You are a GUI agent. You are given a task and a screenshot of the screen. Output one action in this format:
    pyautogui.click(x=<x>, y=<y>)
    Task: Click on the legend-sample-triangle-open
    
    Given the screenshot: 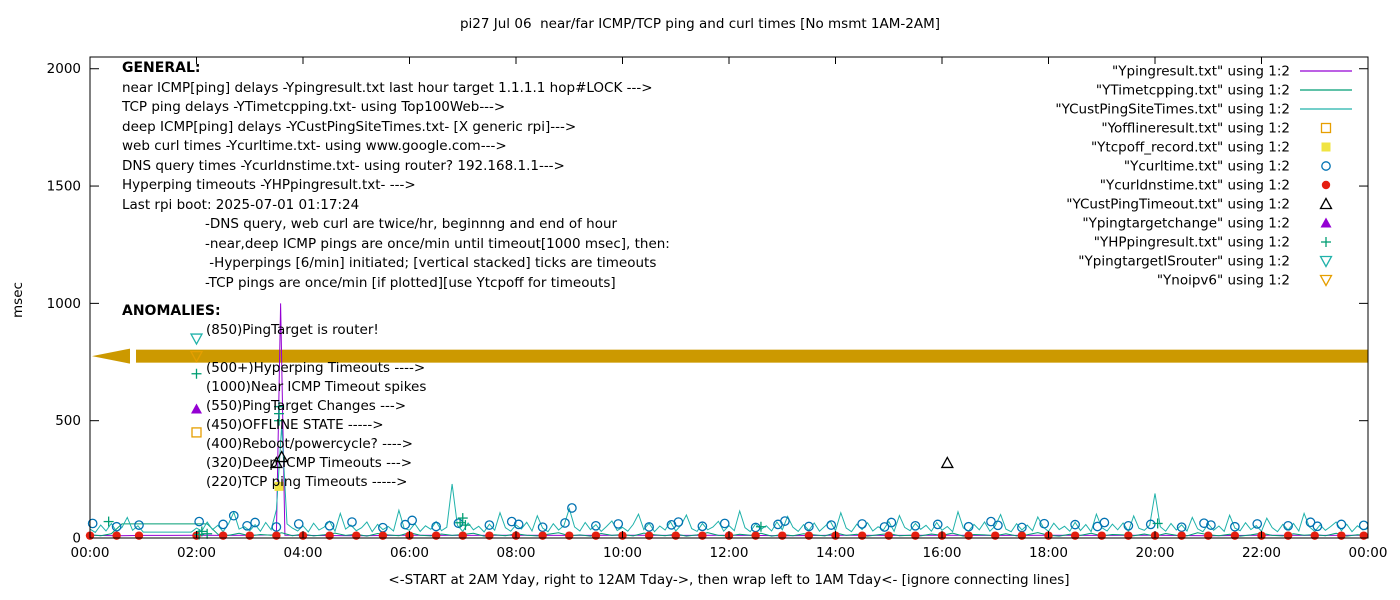 What is the action you would take?
    pyautogui.click(x=1326, y=203)
    